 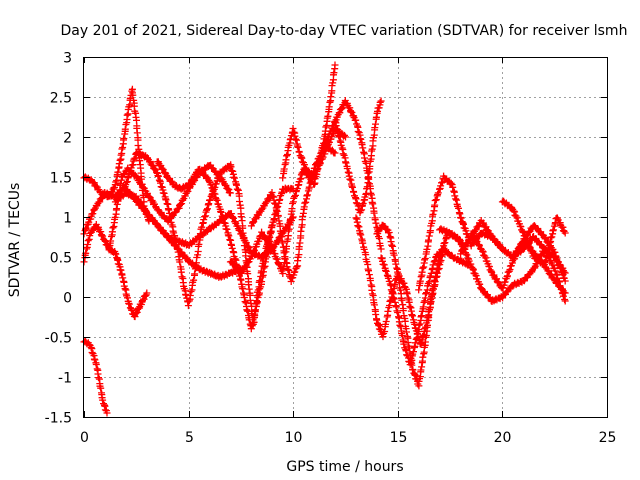 What do you see at coordinates (58, 419) in the screenshot?
I see `y-tick-label: -1.5` at bounding box center [58, 419].